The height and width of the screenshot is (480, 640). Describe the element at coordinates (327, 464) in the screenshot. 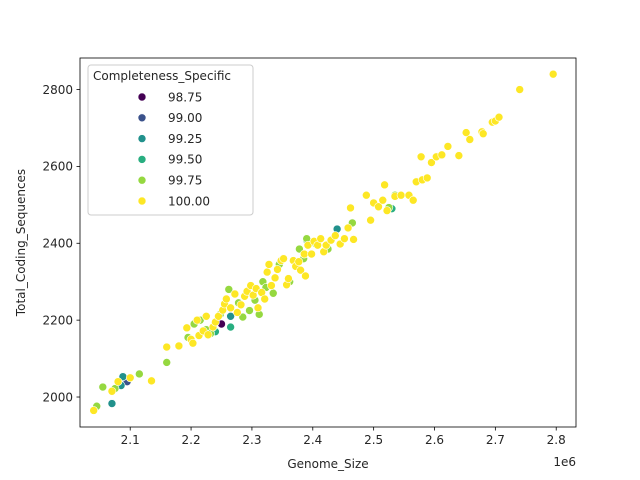

I see `x-axis-label: Genome_Size` at that location.